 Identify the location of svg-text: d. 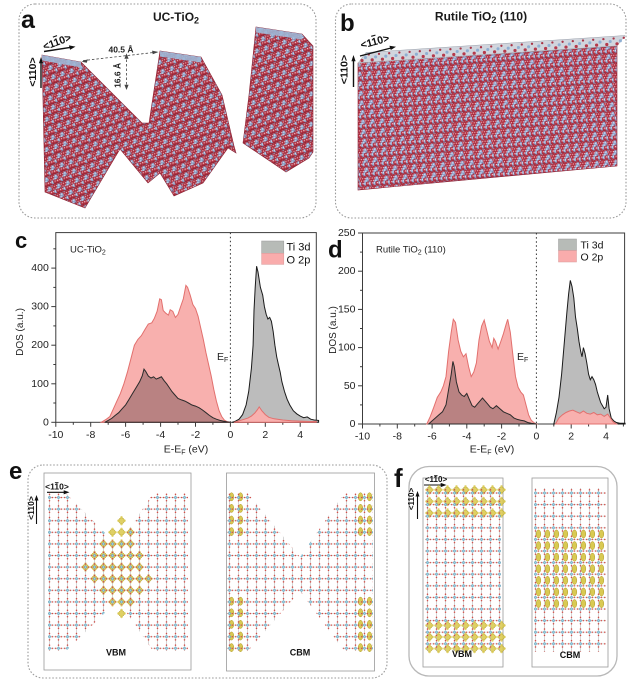
(335, 250).